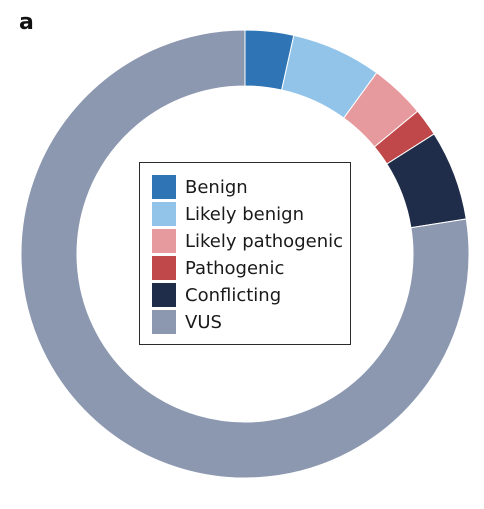 The image size is (484, 509). I want to click on legend-item-pathogenic: Pathogenic, so click(218, 268).